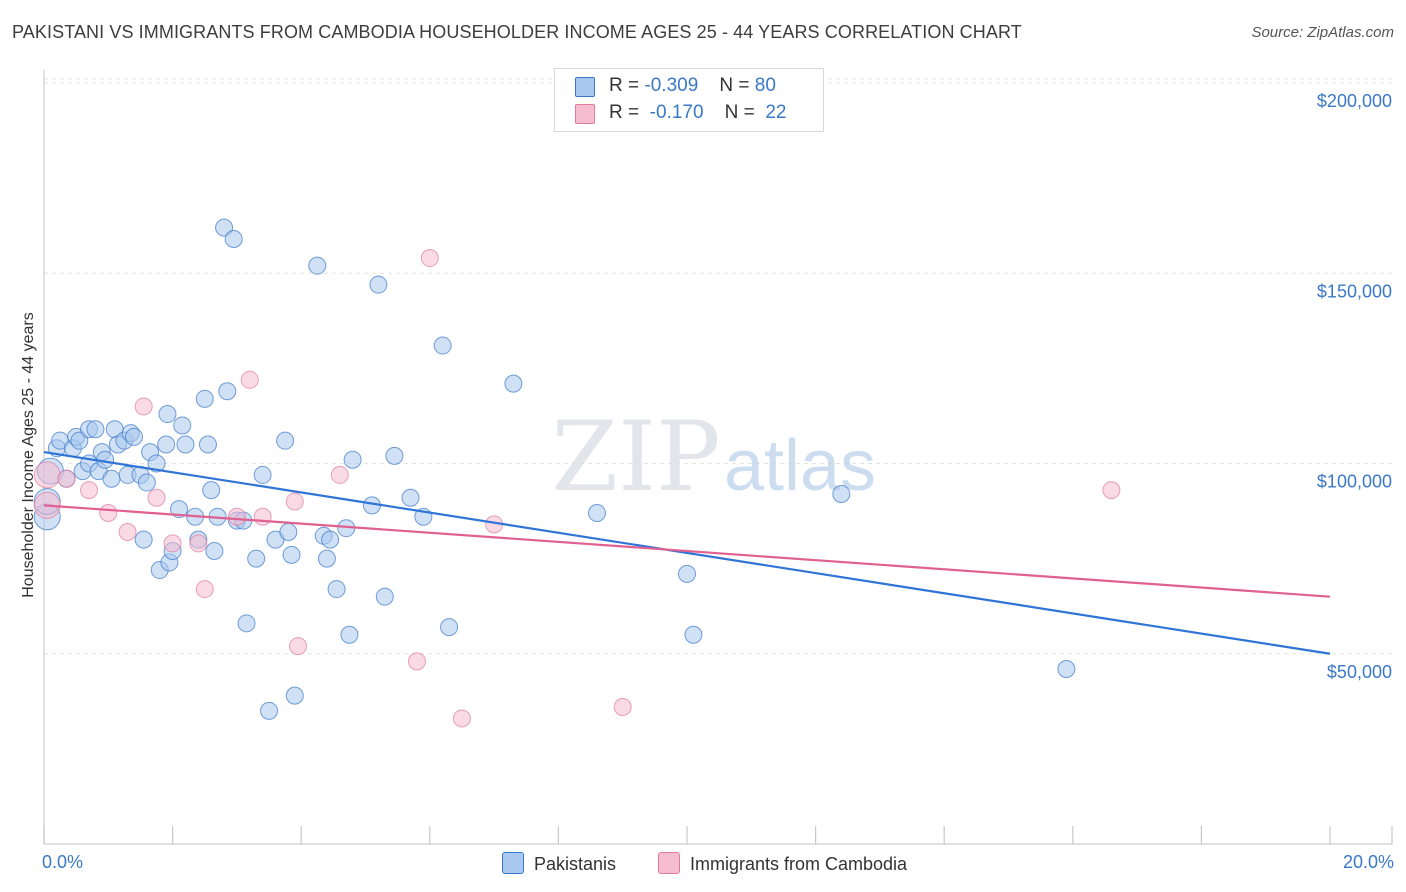  What do you see at coordinates (1354, 101) in the screenshot?
I see `y-tick-label: $200,000` at bounding box center [1354, 101].